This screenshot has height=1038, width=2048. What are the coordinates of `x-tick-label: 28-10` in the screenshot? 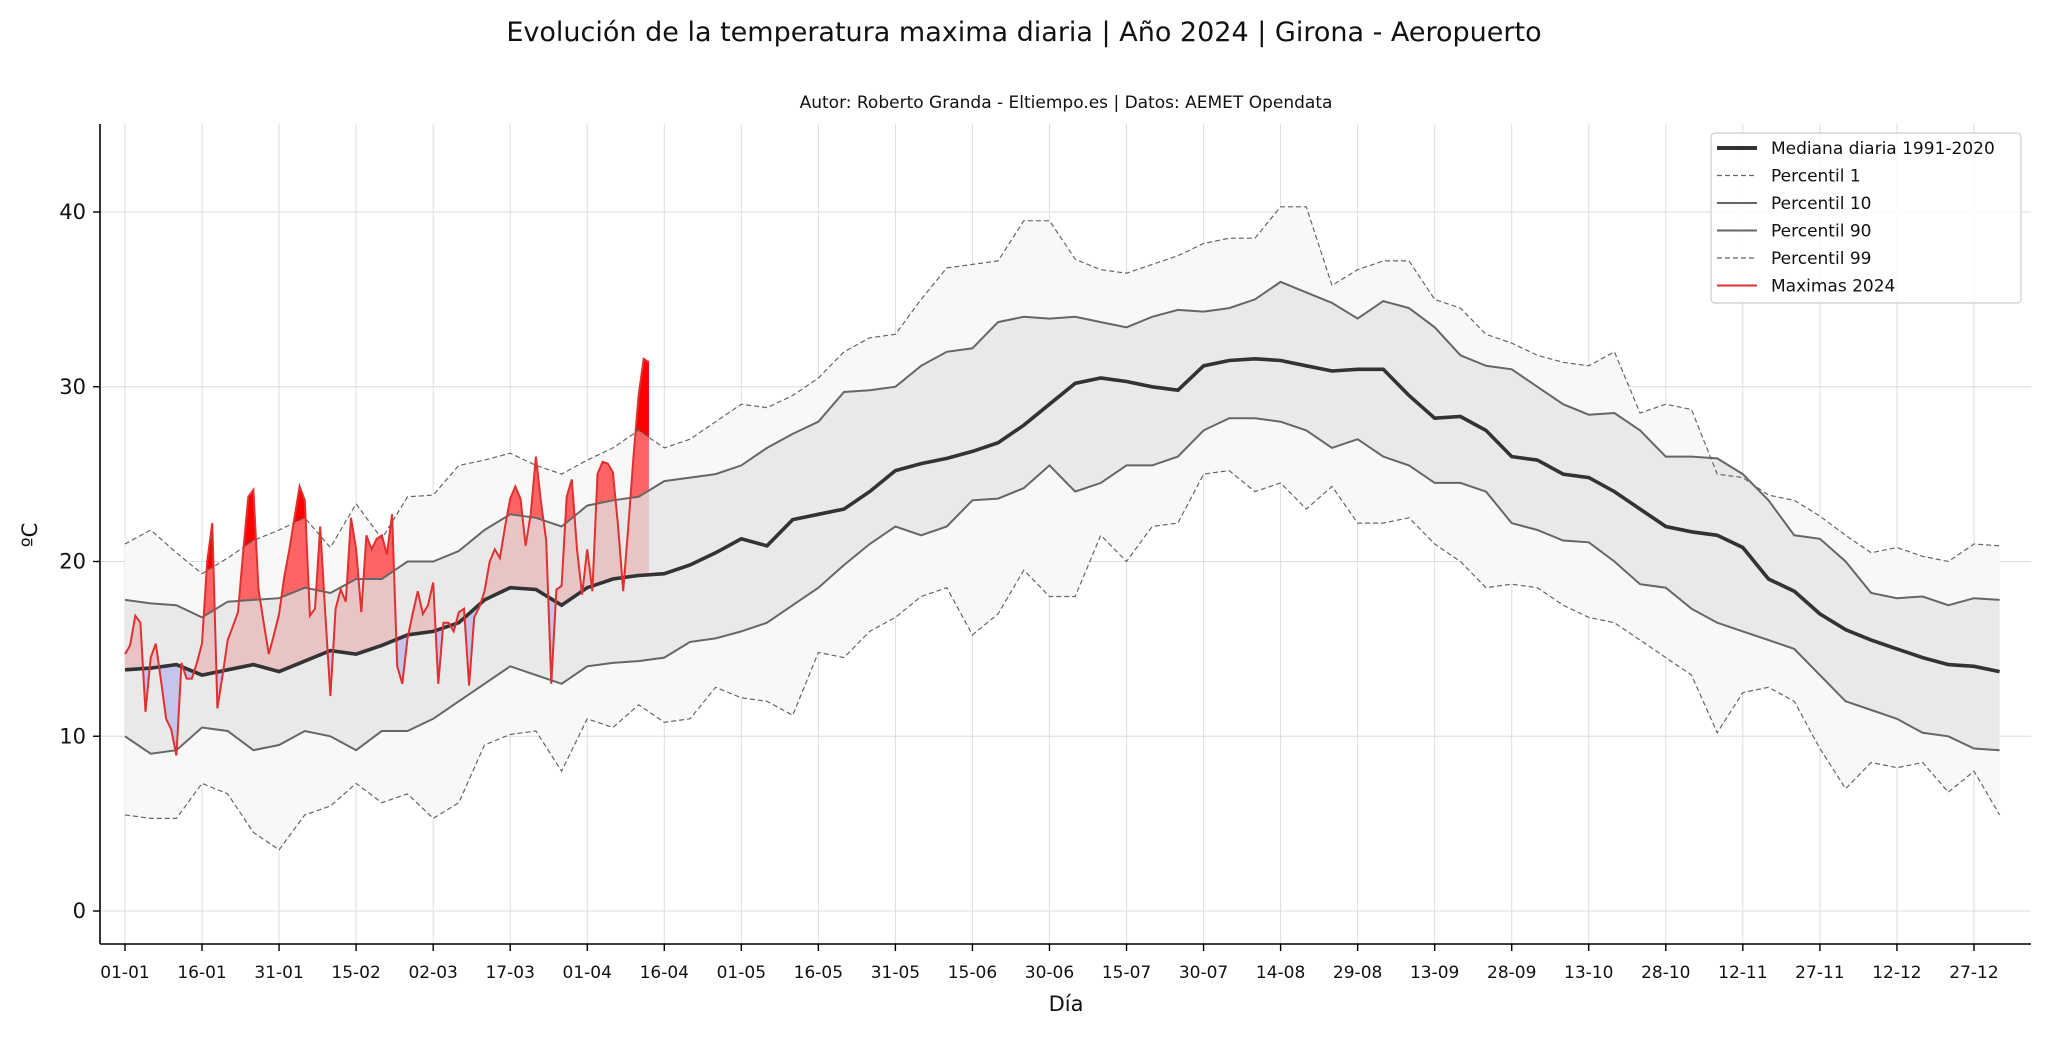 It's located at (1665, 973).